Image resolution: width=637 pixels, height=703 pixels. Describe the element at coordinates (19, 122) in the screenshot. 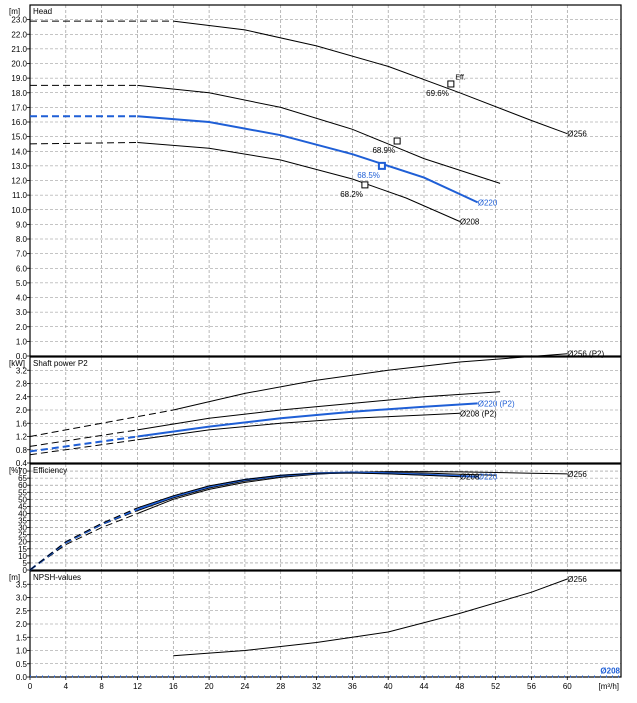

I see `y-tick-label: 16.0` at that location.